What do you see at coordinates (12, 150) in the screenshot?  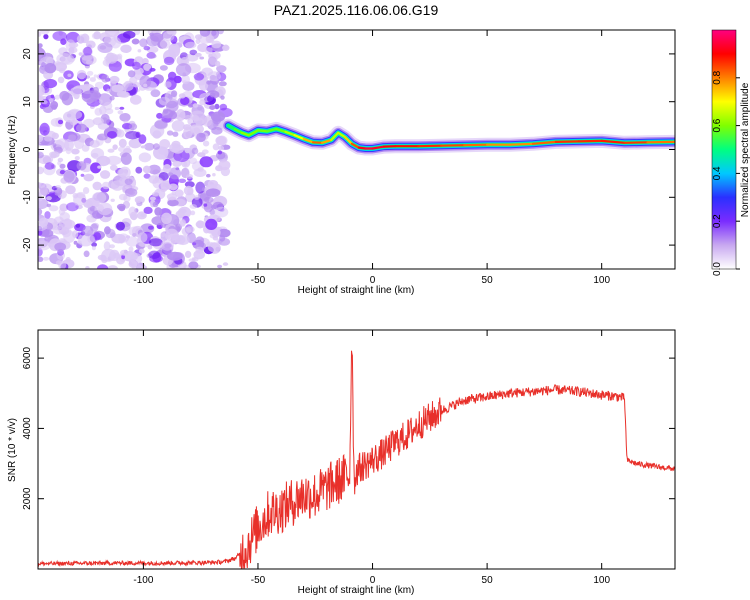 I see `spectrogram-y-label: Frequency (Hz)` at bounding box center [12, 150].